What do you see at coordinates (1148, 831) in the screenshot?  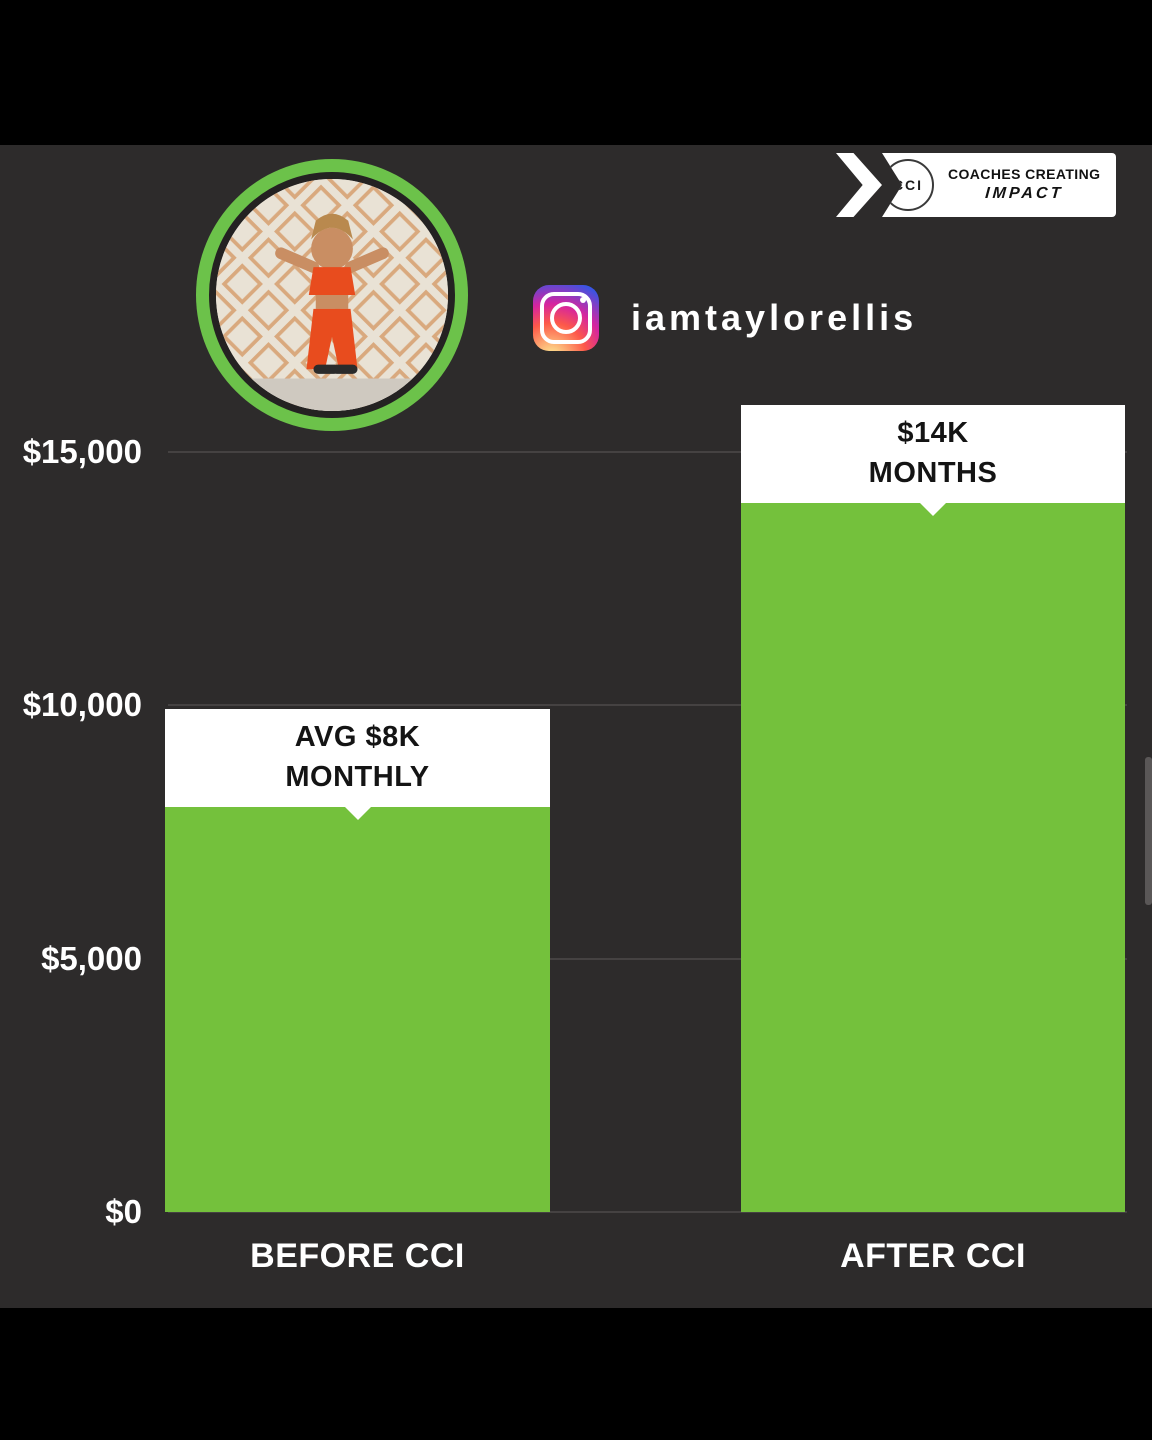 I see `scrollbar-thumb` at bounding box center [1148, 831].